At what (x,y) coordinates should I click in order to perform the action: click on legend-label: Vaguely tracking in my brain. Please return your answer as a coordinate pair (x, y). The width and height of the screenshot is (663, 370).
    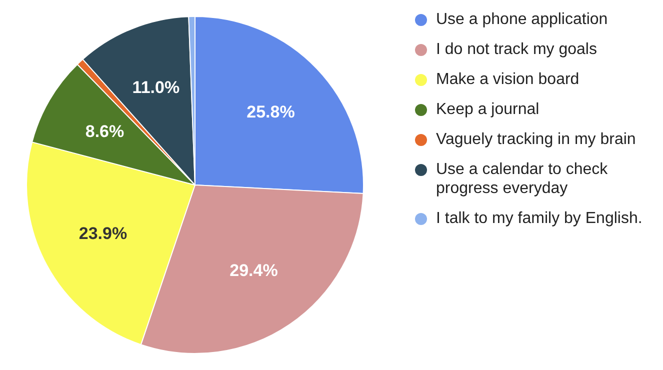
    Looking at the image, I should click on (536, 139).